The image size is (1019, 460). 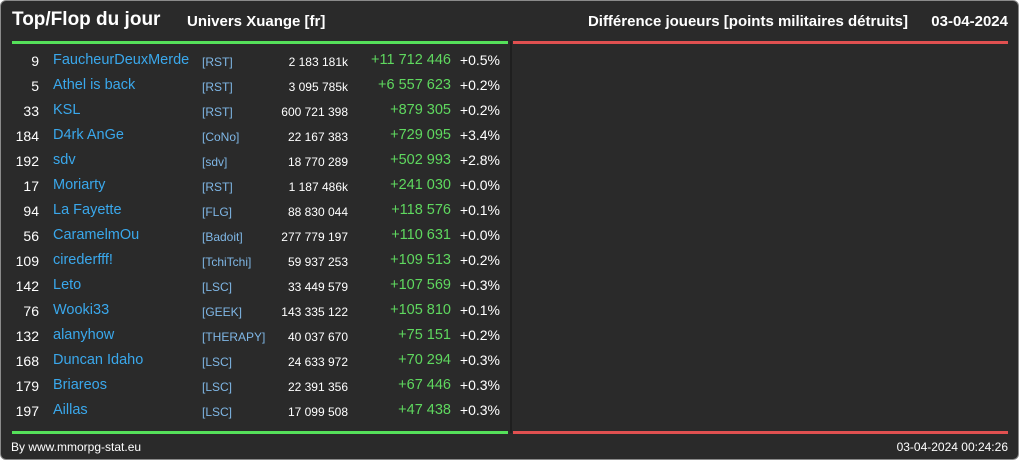 I want to click on player-name-link: Aillas, so click(x=70, y=410).